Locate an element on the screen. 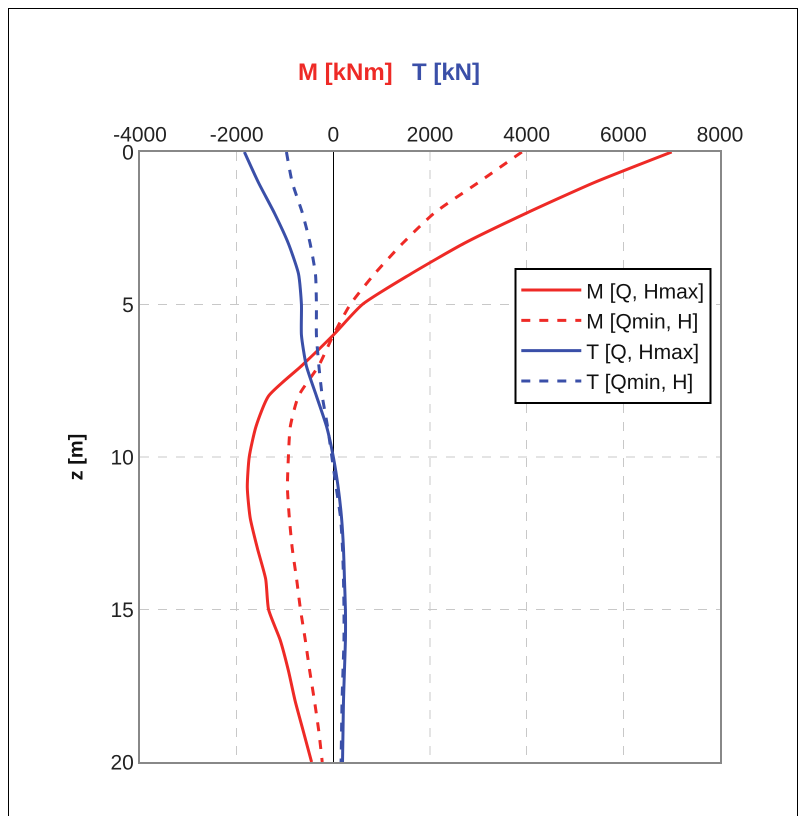  y-tick-label: 0 is located at coordinates (128, 152).